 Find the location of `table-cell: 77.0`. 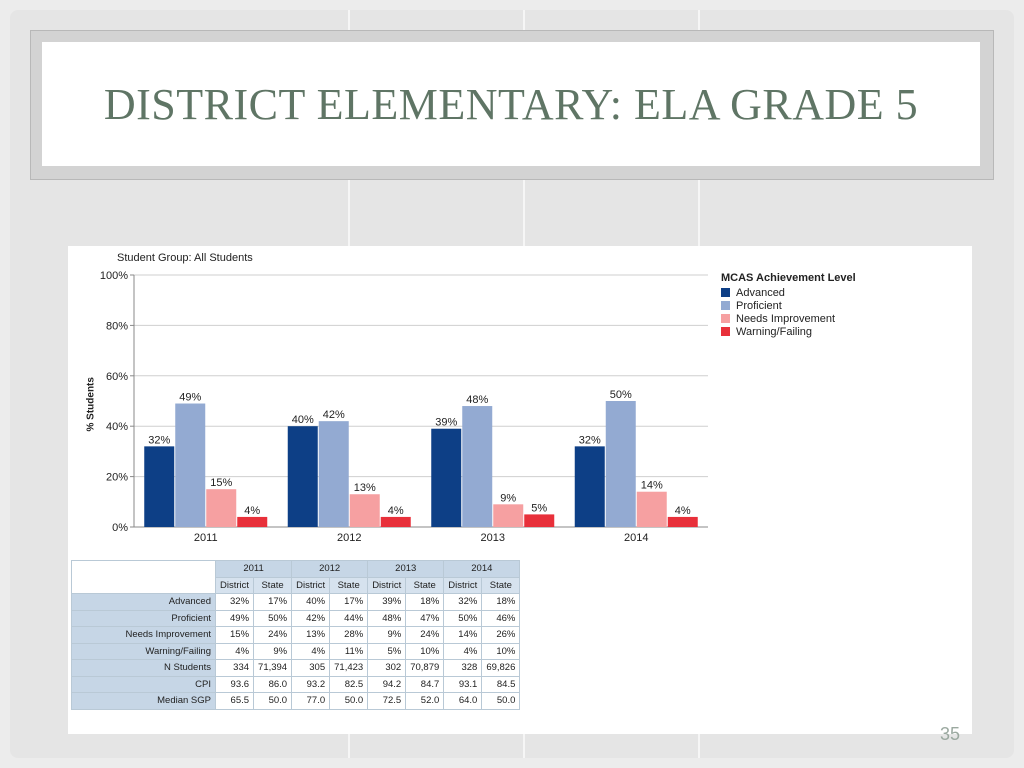

table-cell: 77.0 is located at coordinates (311, 701).